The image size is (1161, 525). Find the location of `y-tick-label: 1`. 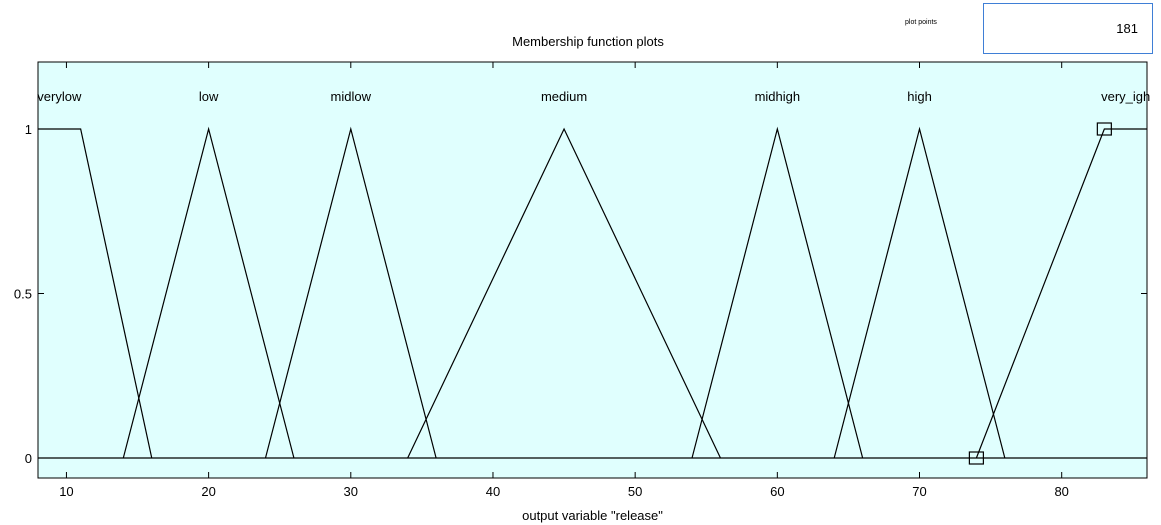

y-tick-label: 1 is located at coordinates (28, 129).